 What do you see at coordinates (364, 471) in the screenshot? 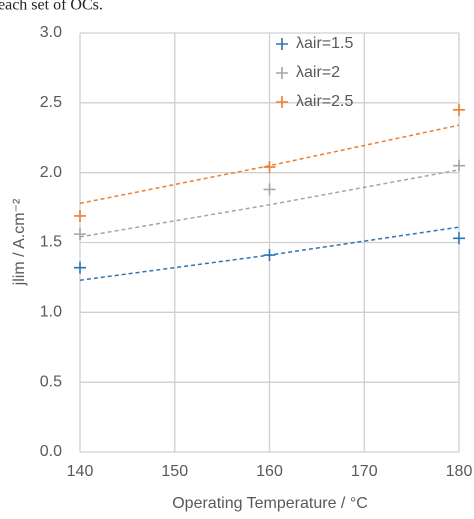
I see `x-tick-label: 170` at bounding box center [364, 471].